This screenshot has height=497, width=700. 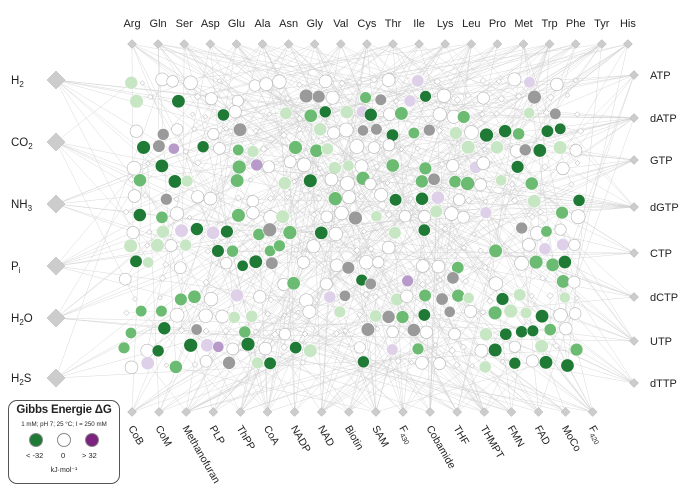 I want to click on nucleotide-label: GTP, so click(x=661, y=161).